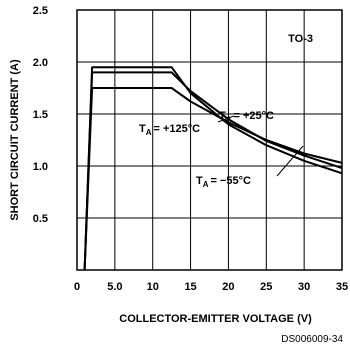 Image resolution: width=350 pixels, height=350 pixels. Describe the element at coordinates (226, 119) in the screenshot. I see `leader-25c` at that location.